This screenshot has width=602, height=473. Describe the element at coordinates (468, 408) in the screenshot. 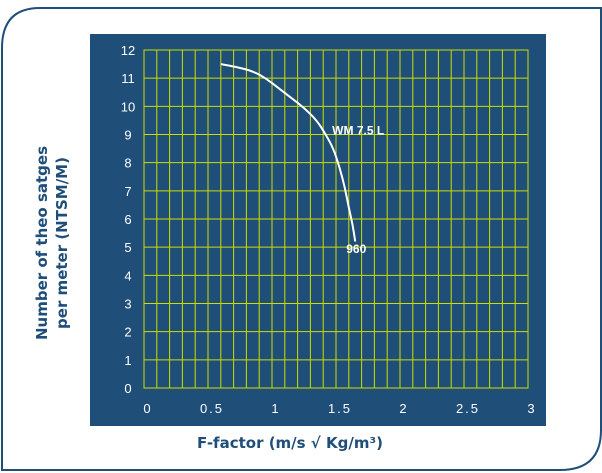

I see `x-tick-label: 2.5` at that location.